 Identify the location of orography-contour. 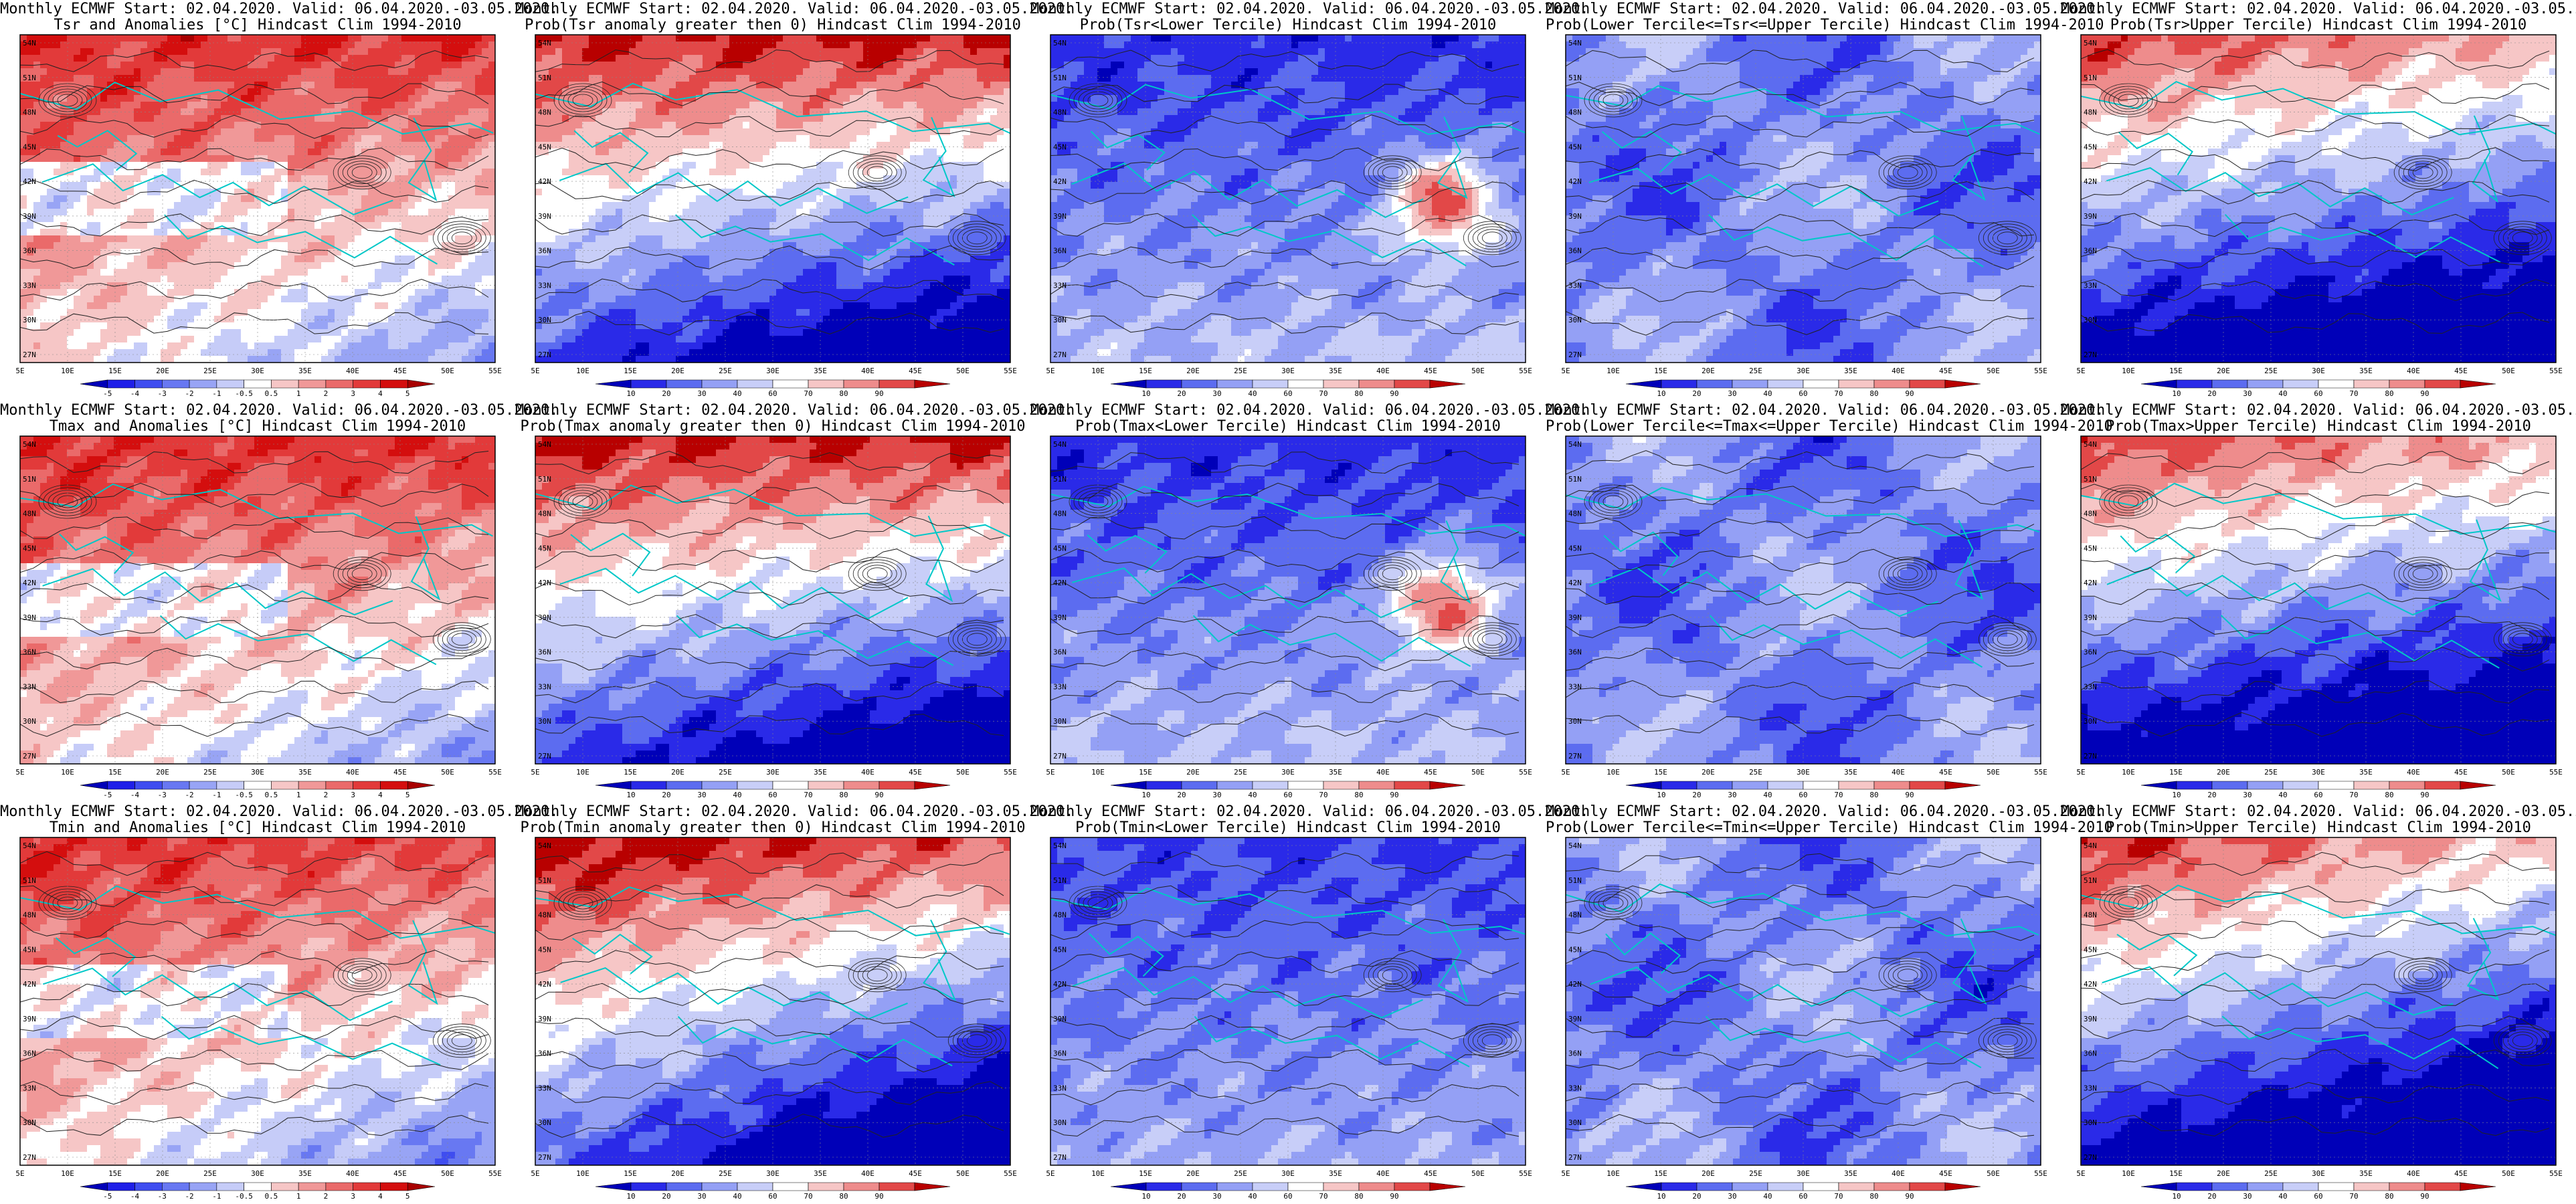
(461, 238).